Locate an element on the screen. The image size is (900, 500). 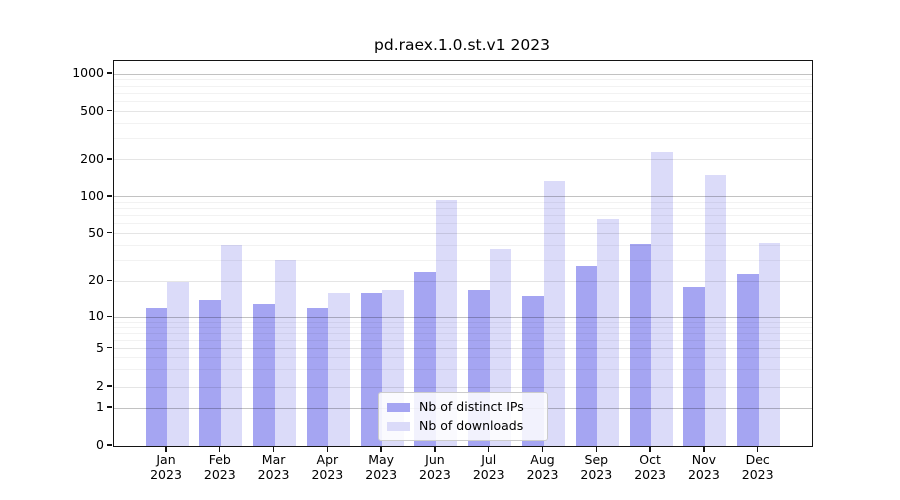
x-tick-label: May 2023 is located at coordinates (381, 467).